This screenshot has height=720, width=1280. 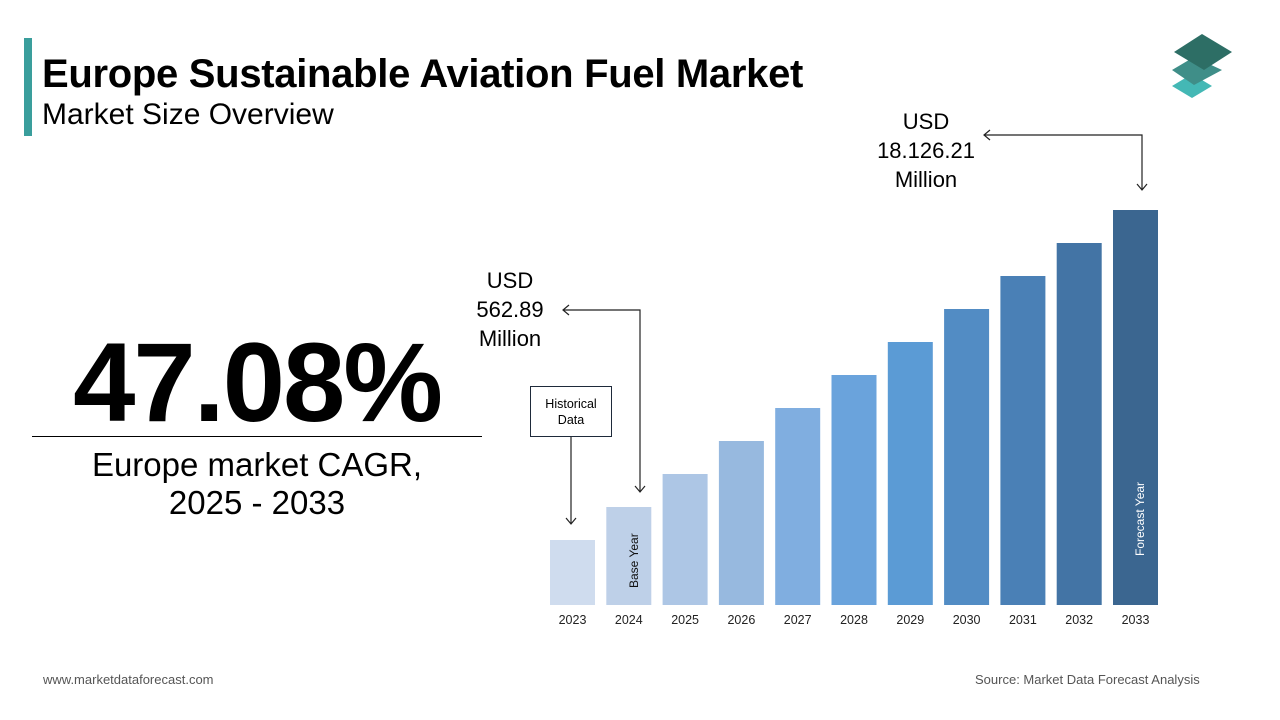 What do you see at coordinates (573, 620) in the screenshot?
I see `x-tick-label: 2023` at bounding box center [573, 620].